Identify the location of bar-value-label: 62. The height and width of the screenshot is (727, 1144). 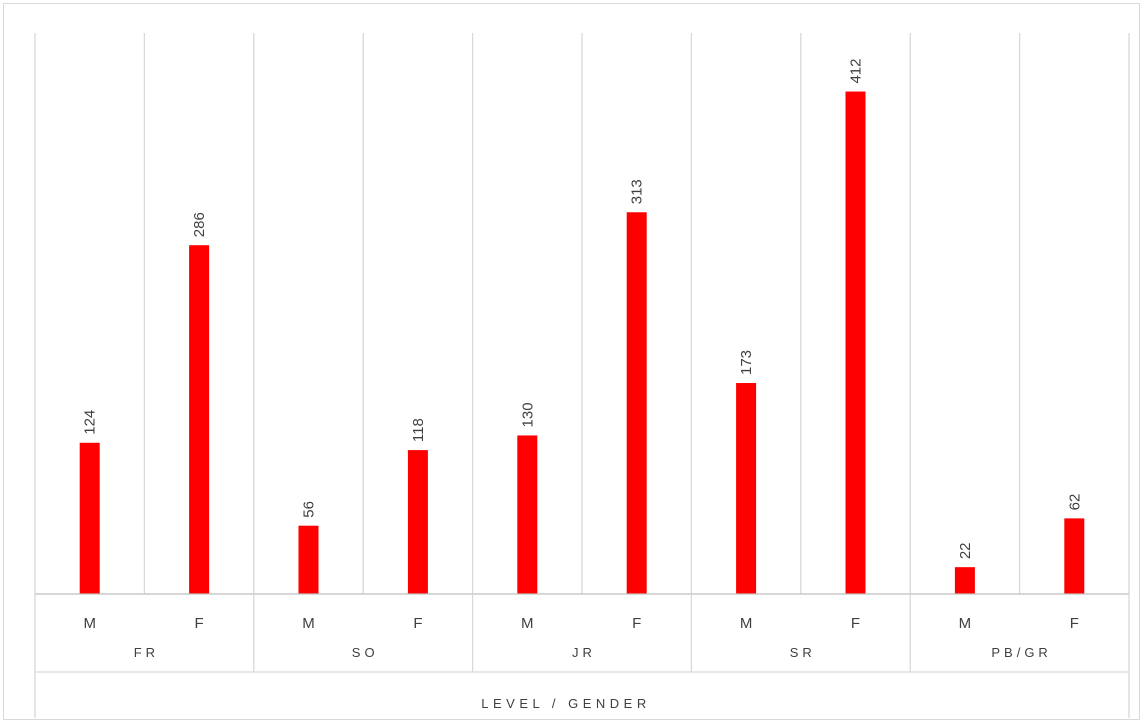
(1074, 502).